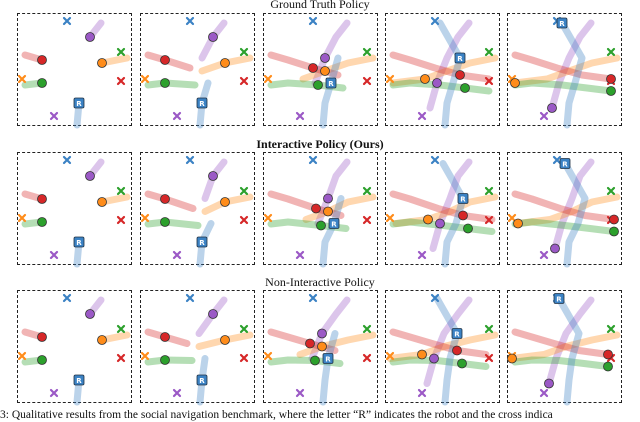 The height and width of the screenshot is (422, 640). I want to click on red-trajectory-trail, so click(441, 67).